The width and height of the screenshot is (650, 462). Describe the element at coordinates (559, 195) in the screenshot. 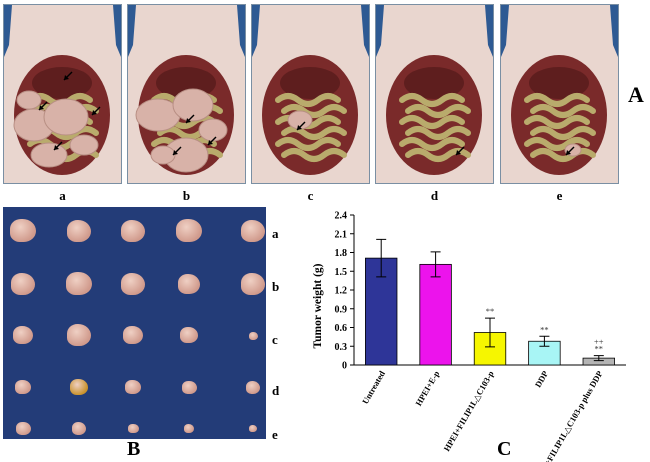

I see `photo-label-e: e` at that location.